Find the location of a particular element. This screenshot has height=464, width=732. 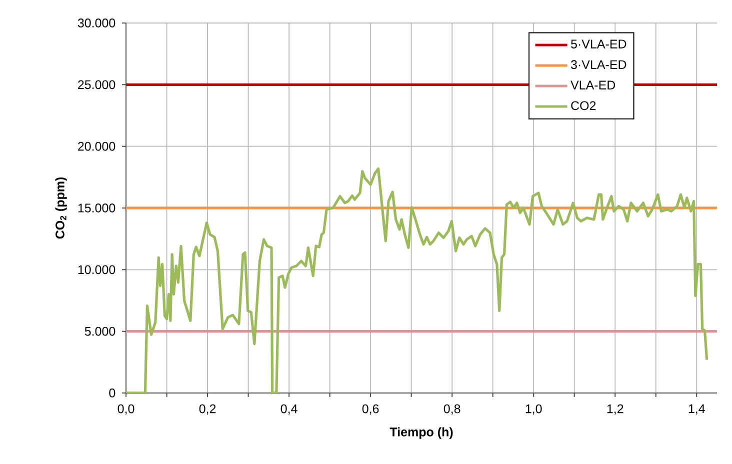

legend-label: 3·VLA-ED is located at coordinates (598, 65).